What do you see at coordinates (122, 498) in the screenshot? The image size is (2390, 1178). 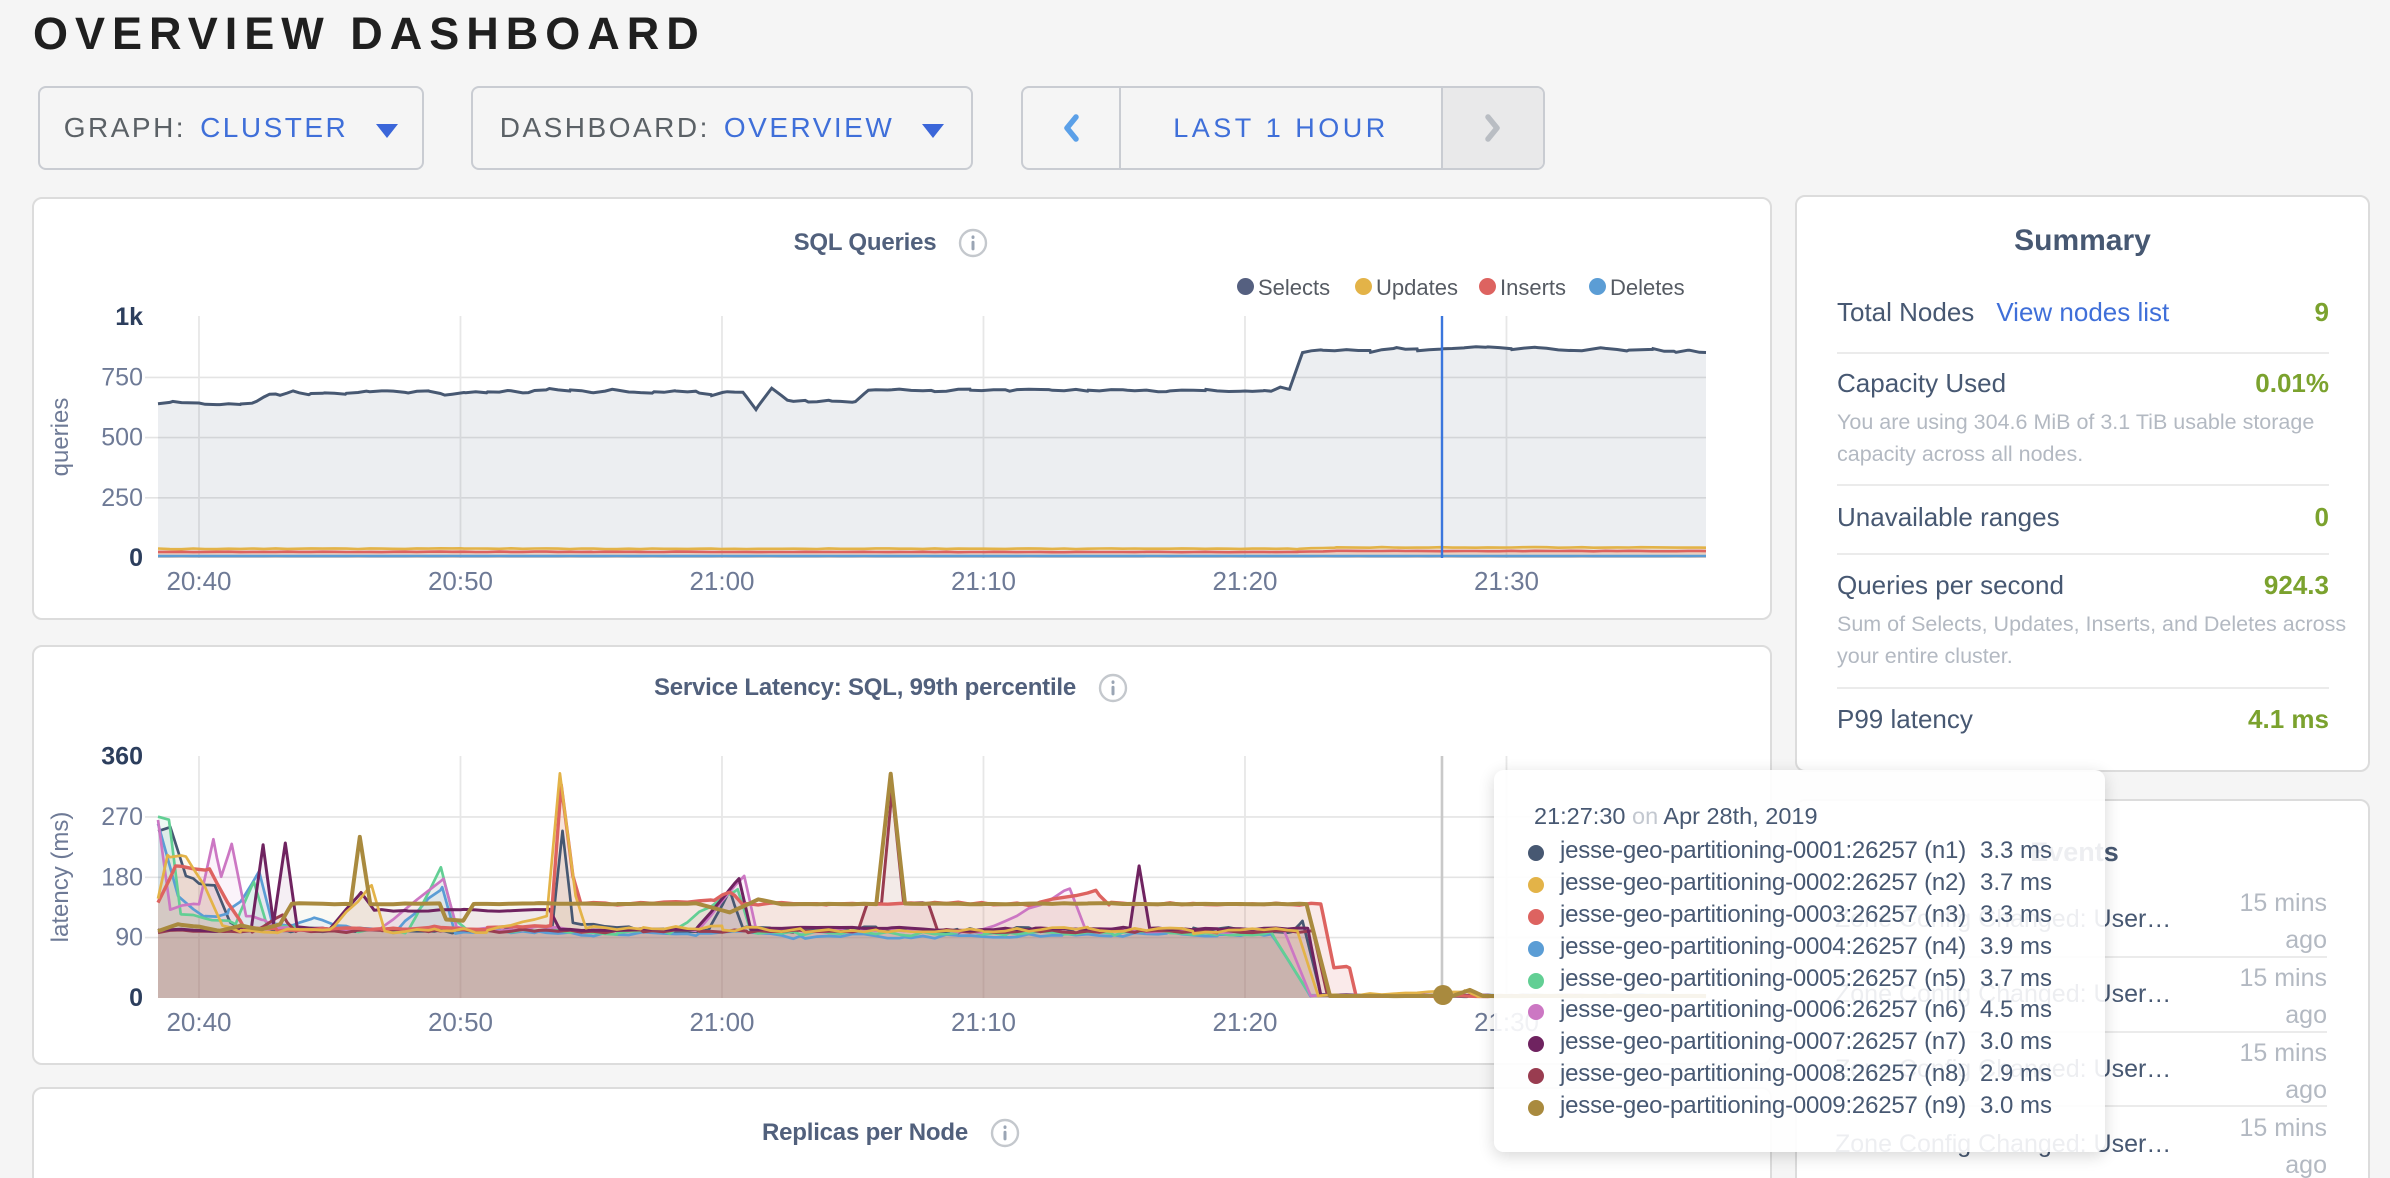 I see `svg-text: 250` at bounding box center [122, 498].